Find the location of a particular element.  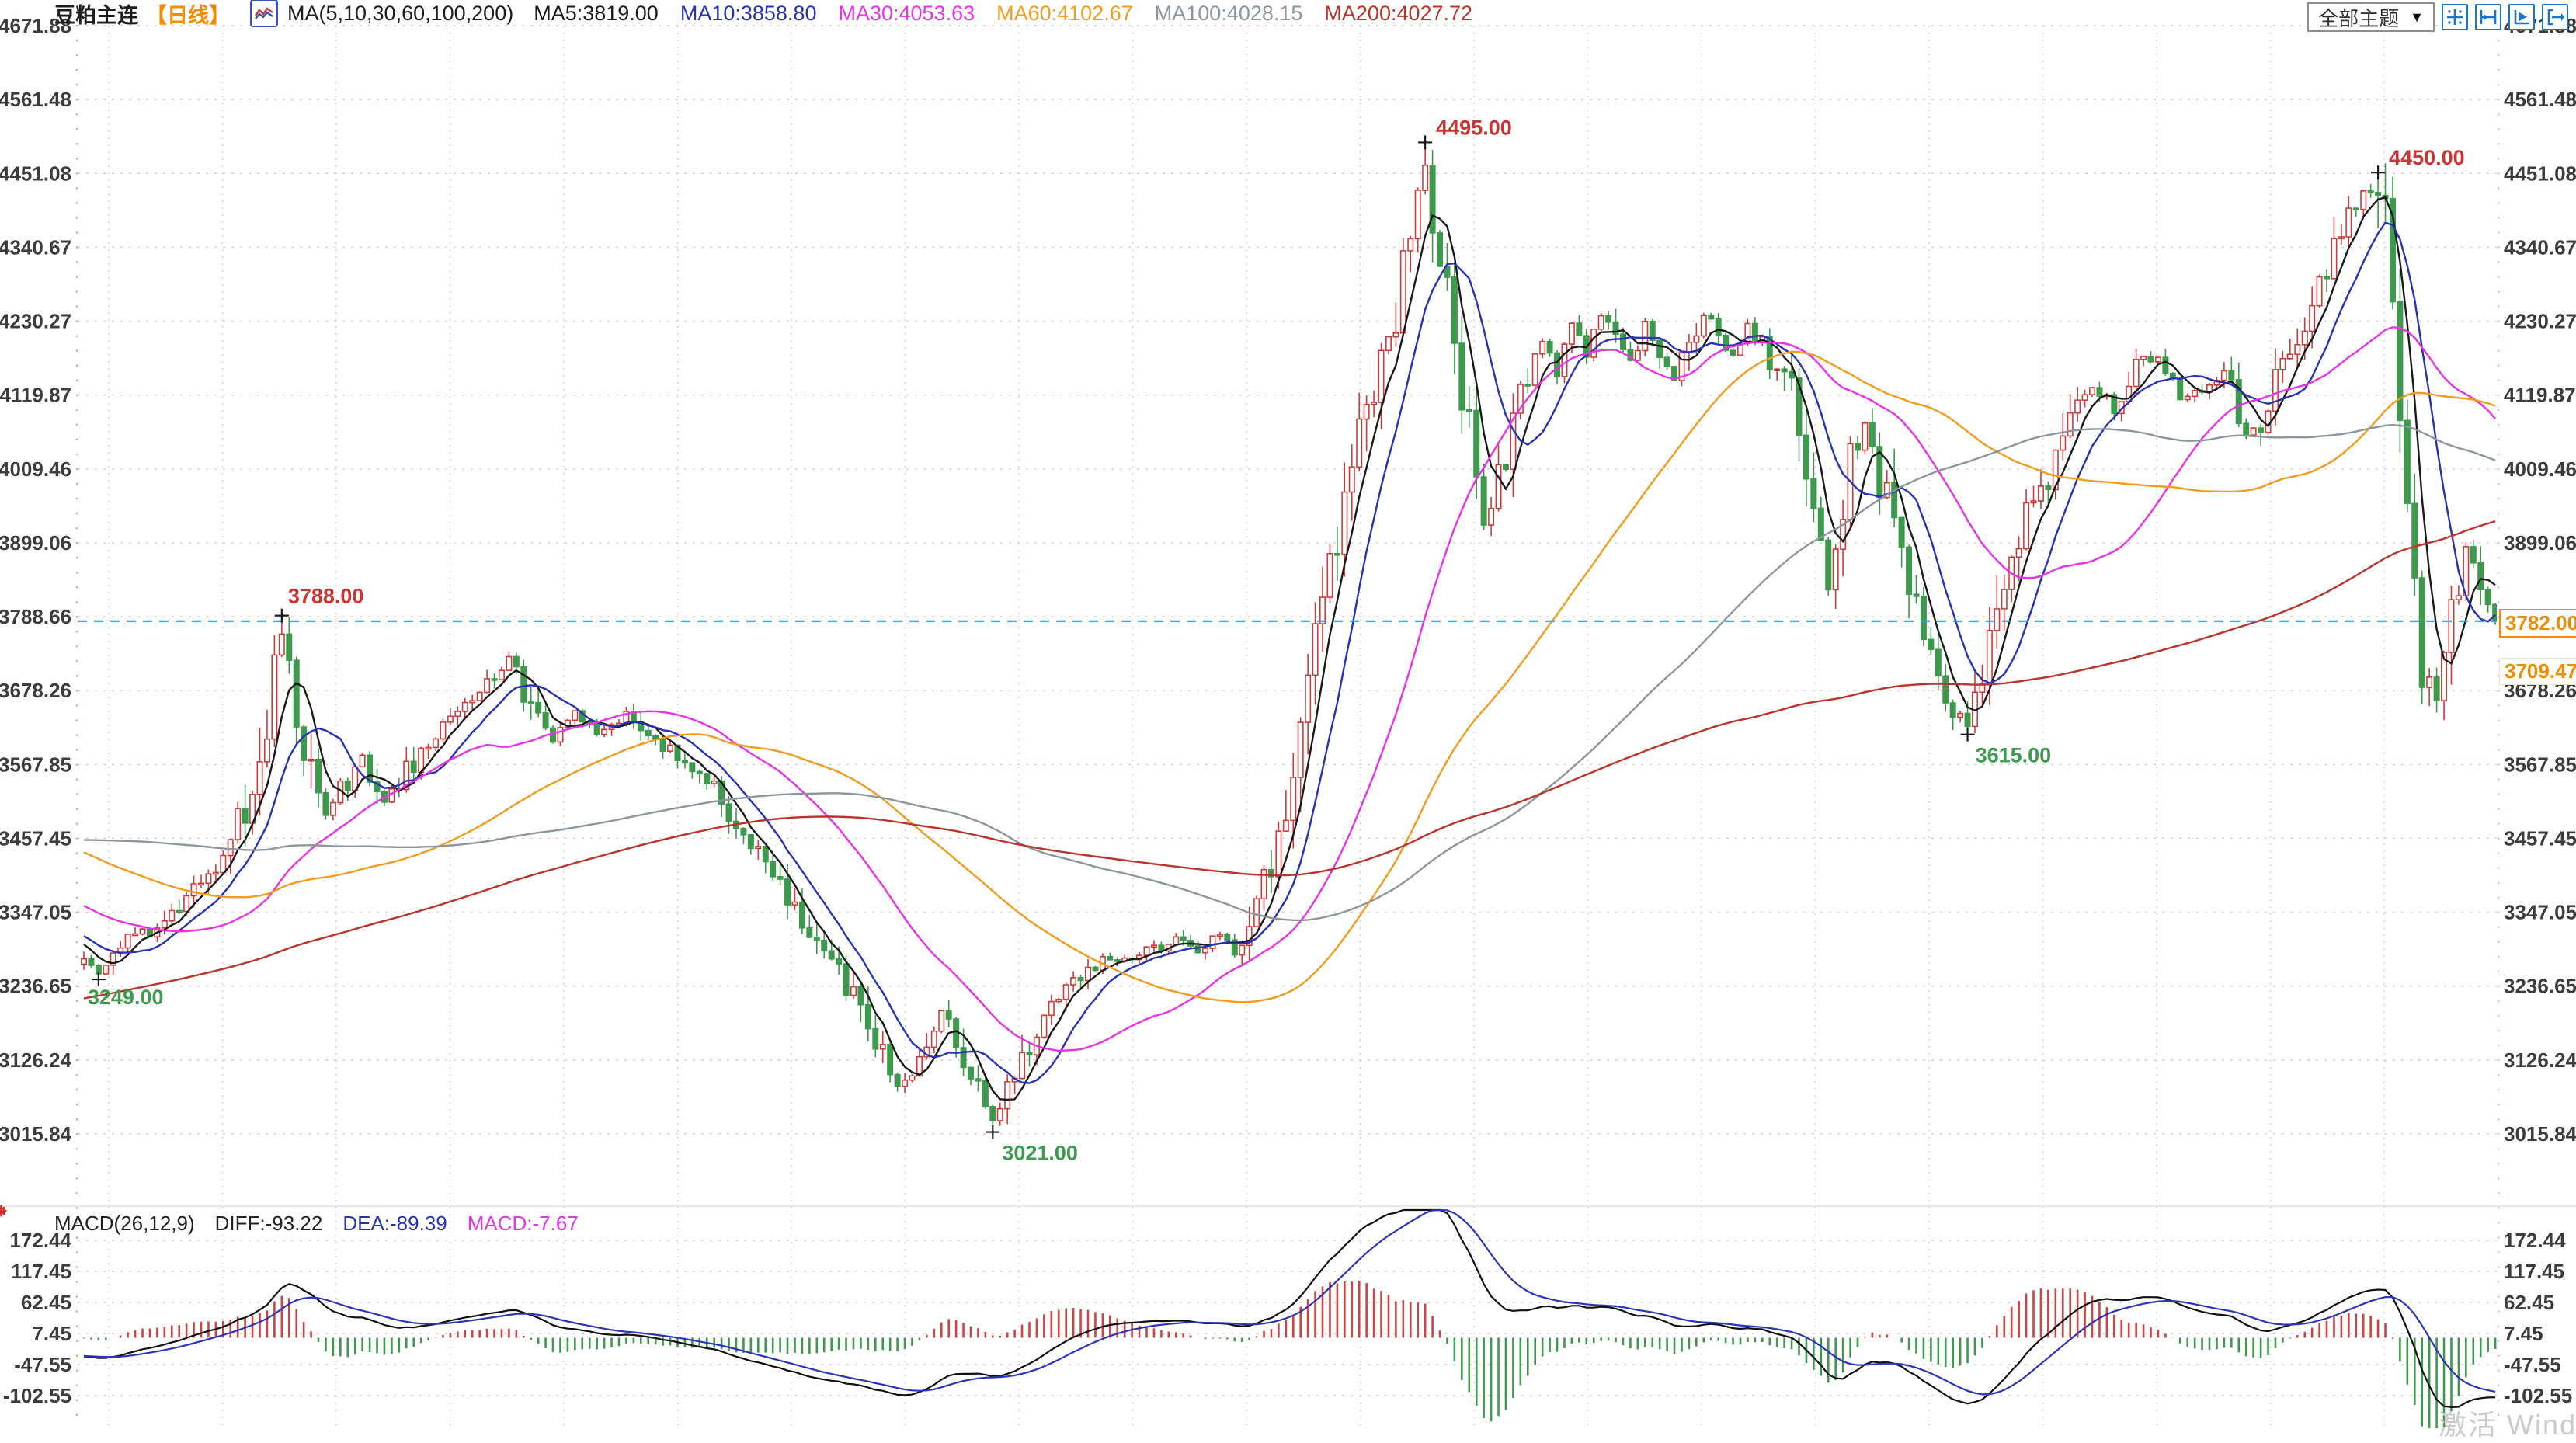

macd-tick-right: -47.55 is located at coordinates (2532, 1364).